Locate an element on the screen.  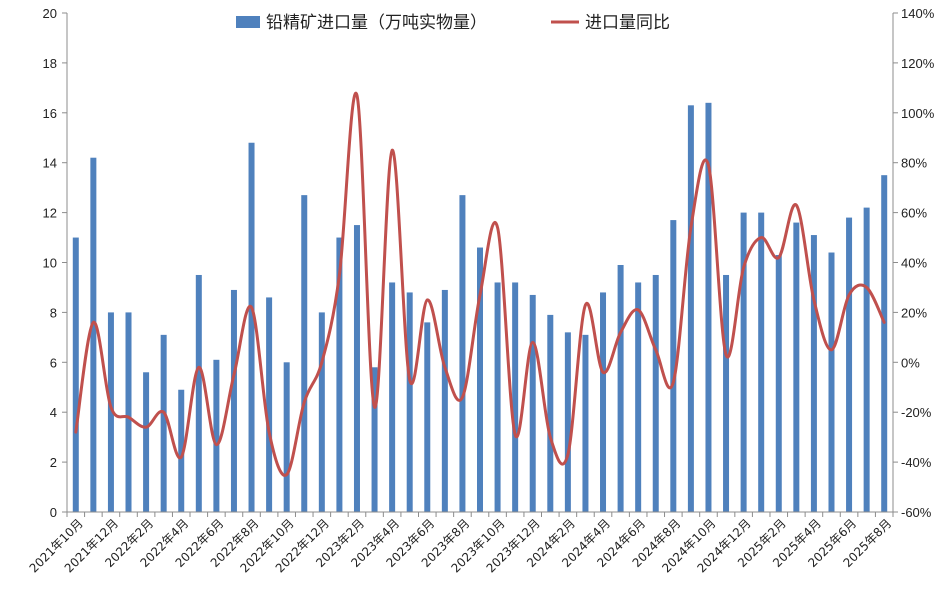
right-tick-label: -20% is located at coordinates (916, 412).